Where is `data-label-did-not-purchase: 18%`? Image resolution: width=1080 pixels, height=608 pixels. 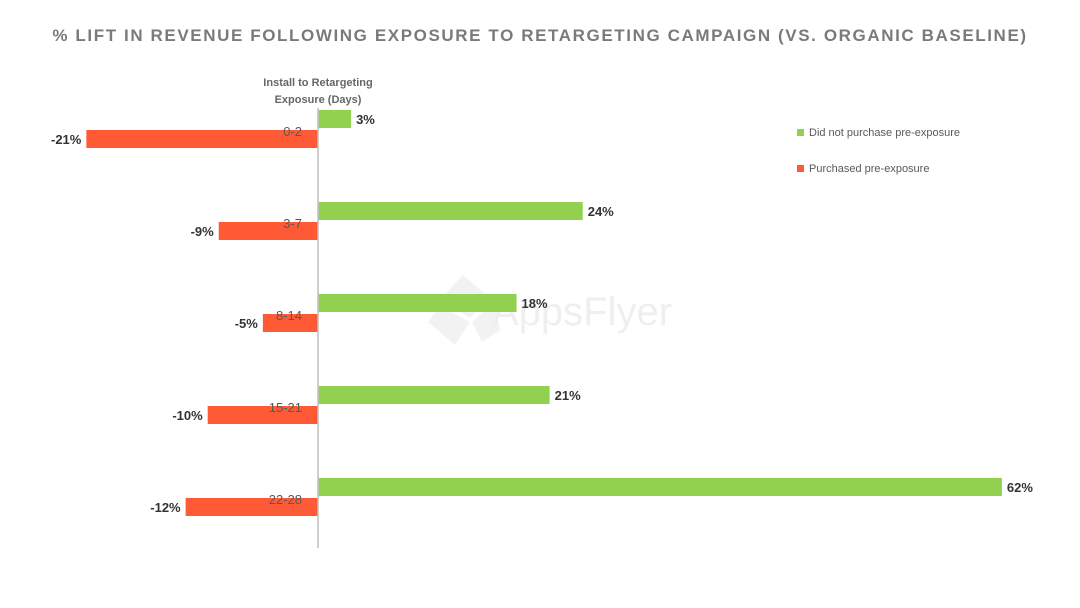
data-label-did-not-purchase: 18% is located at coordinates (535, 303).